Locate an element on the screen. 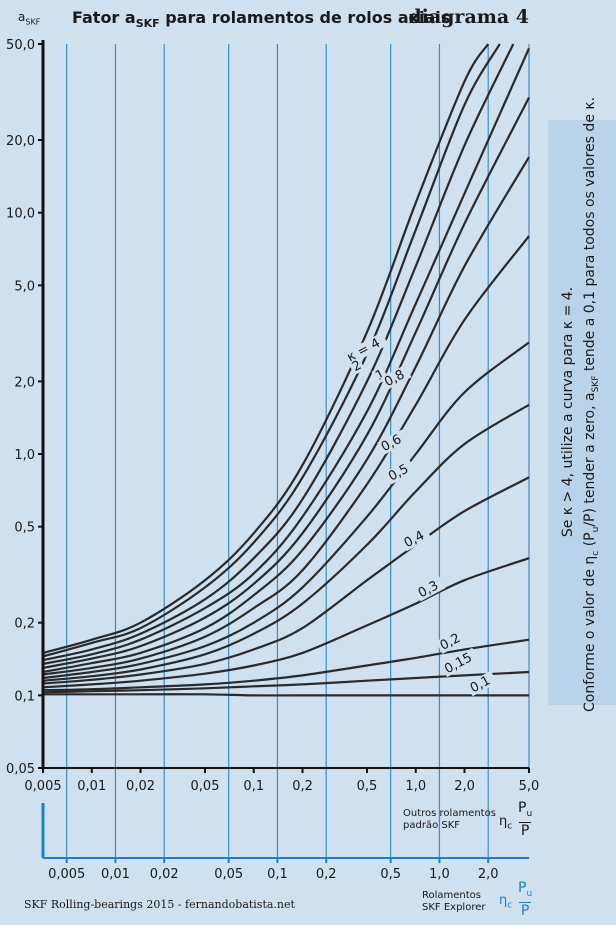 This screenshot has width=616, height=925. axis2-tick-label: 1,0 is located at coordinates (439, 874).